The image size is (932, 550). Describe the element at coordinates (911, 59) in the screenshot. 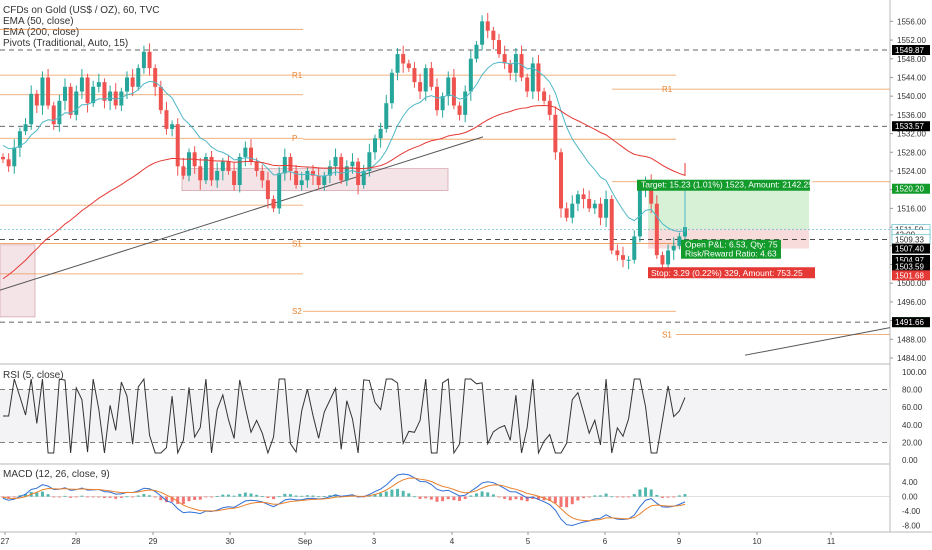

I see `price-tick-label: 1548.00` at that location.